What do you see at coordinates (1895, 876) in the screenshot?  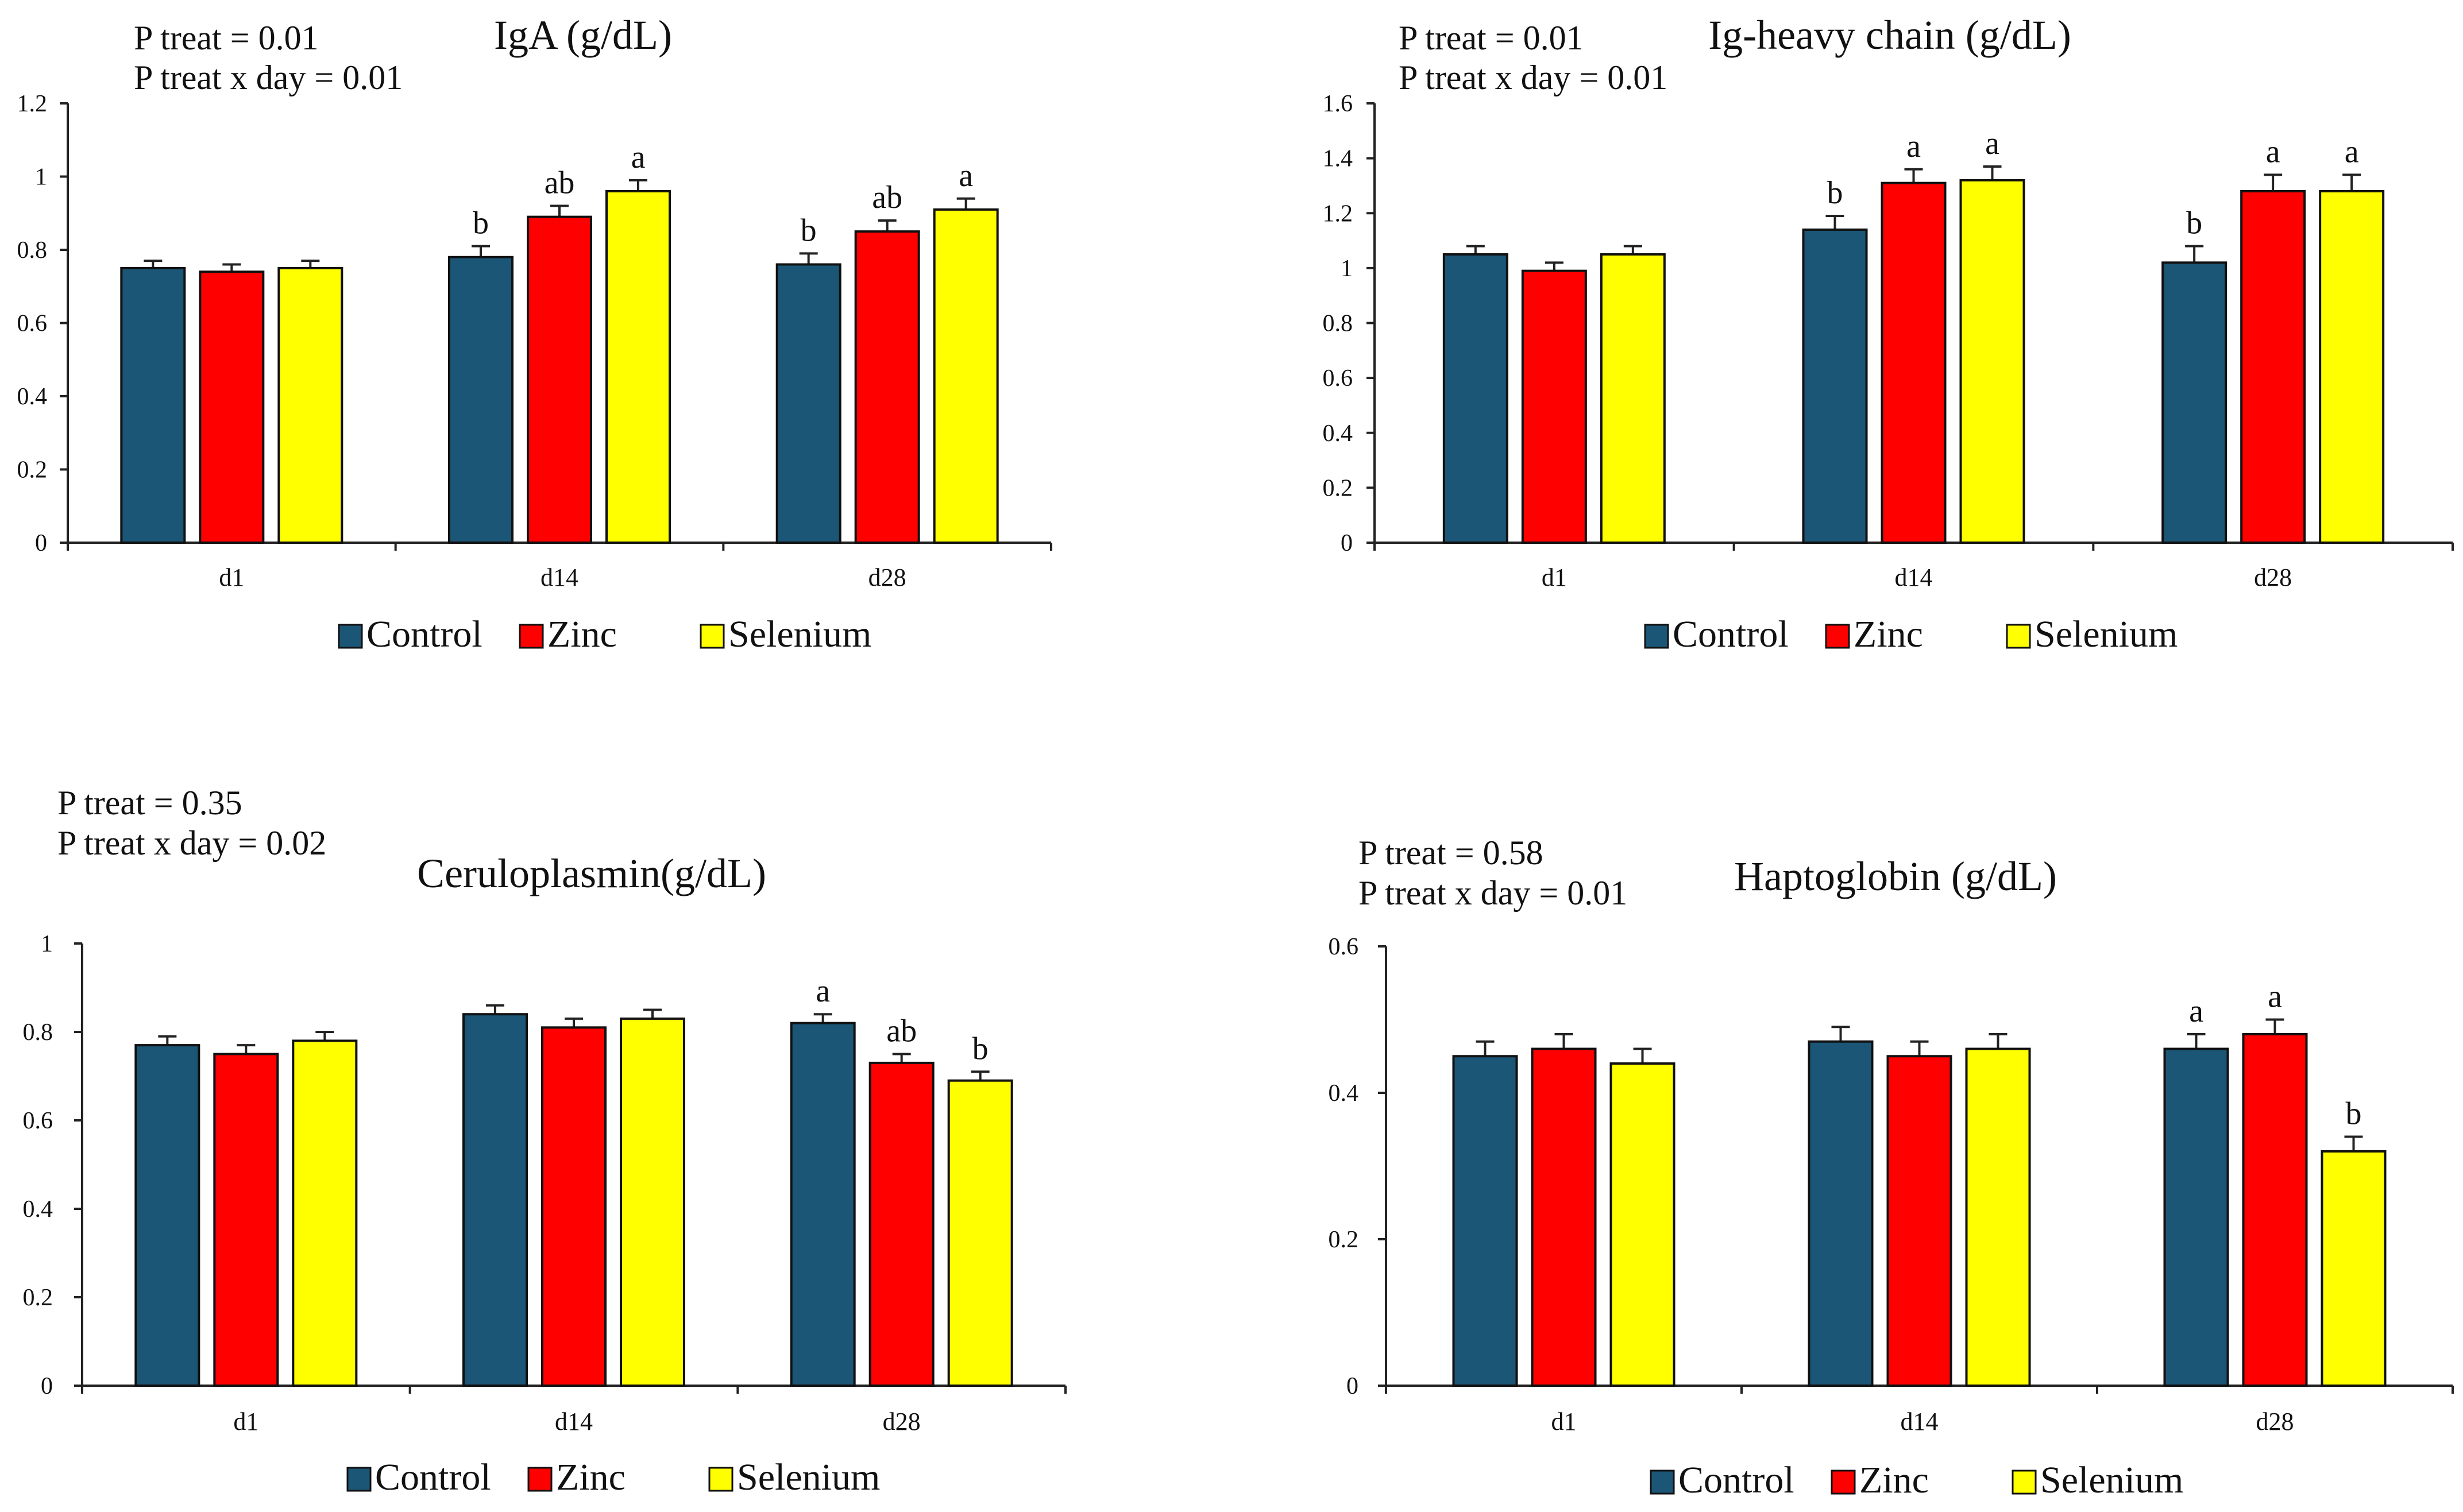 I see `chart-title: Haptoglobin (g/dL)` at bounding box center [1895, 876].